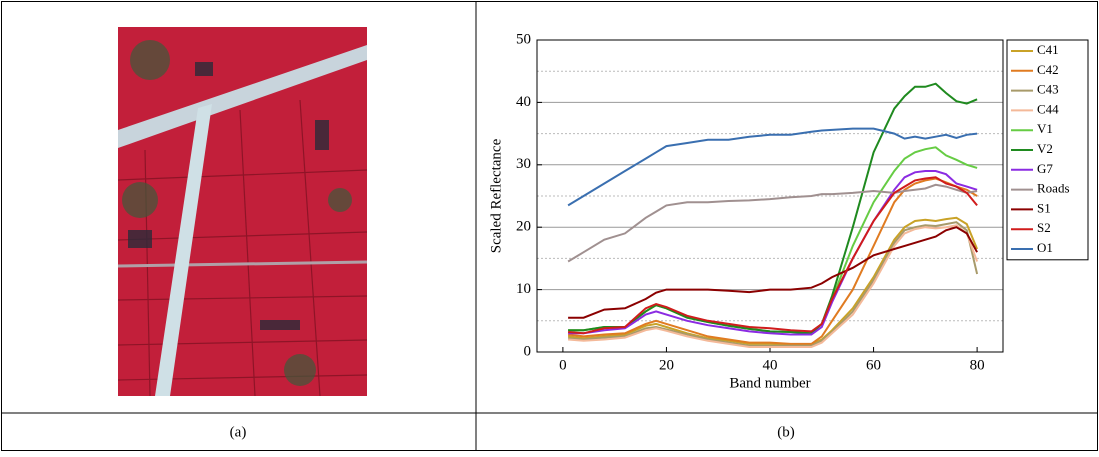 The image size is (1099, 457). I want to click on legend-label: Roads, so click(1053, 188).